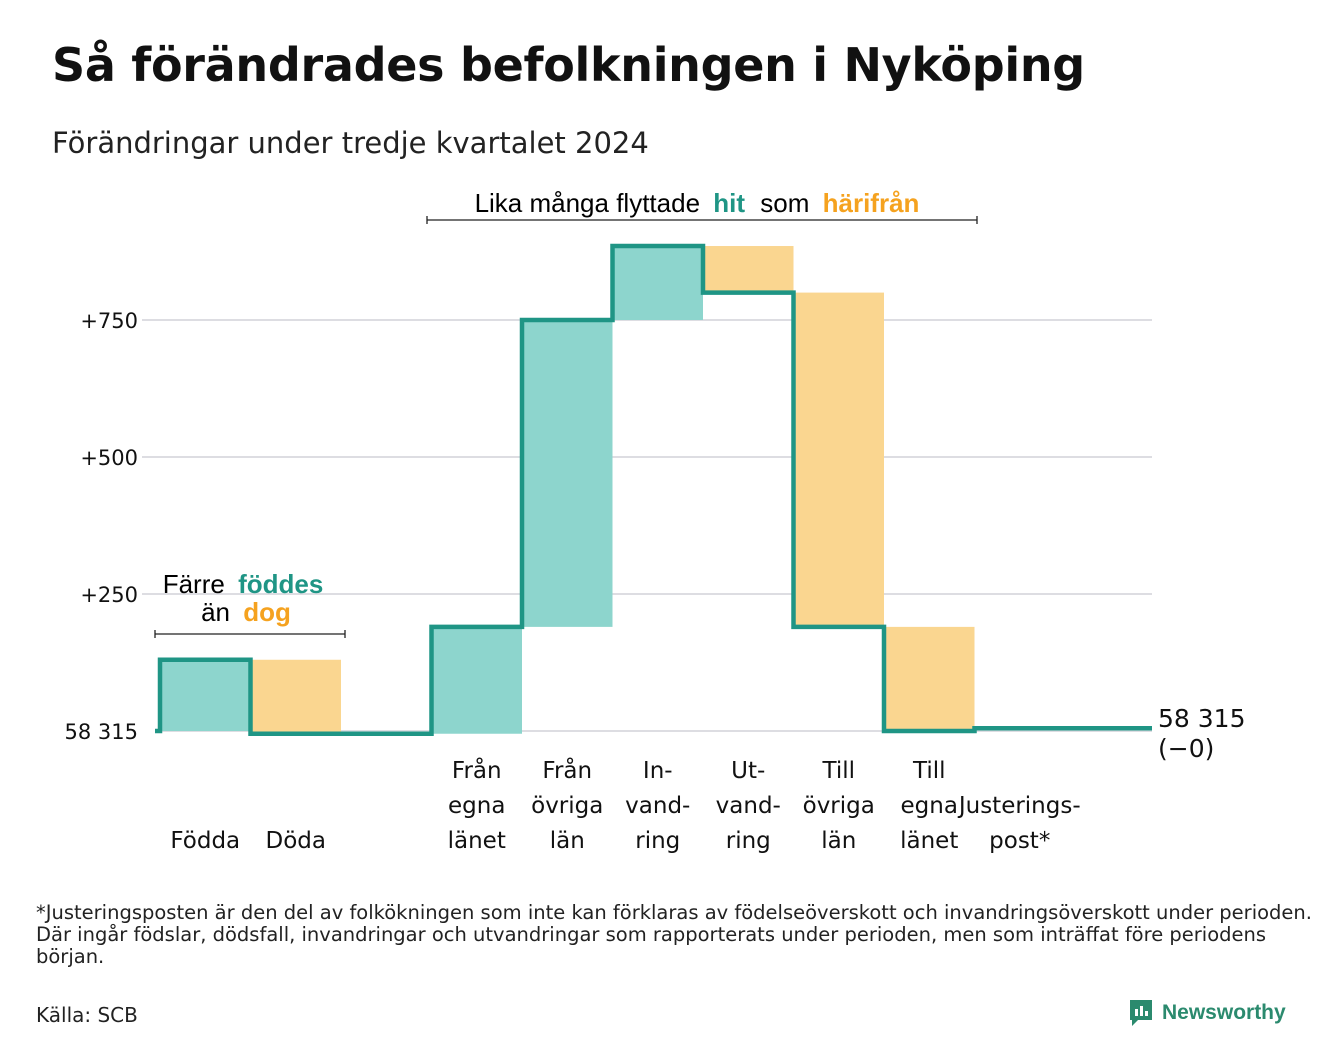 The width and height of the screenshot is (1340, 1060). I want to click on y-tick-label: +750, so click(109, 321).